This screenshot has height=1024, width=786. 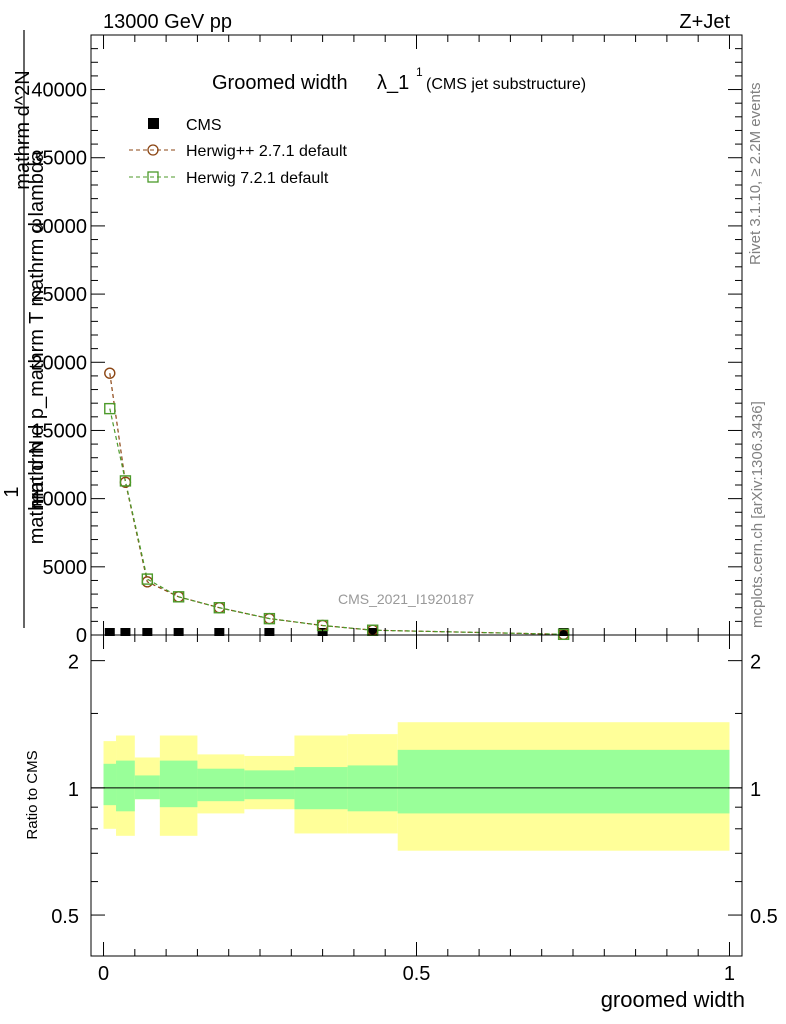 I want to click on rivet-label: Rivet 3.1.10, ≥ 2.2M events, so click(x=755, y=174).